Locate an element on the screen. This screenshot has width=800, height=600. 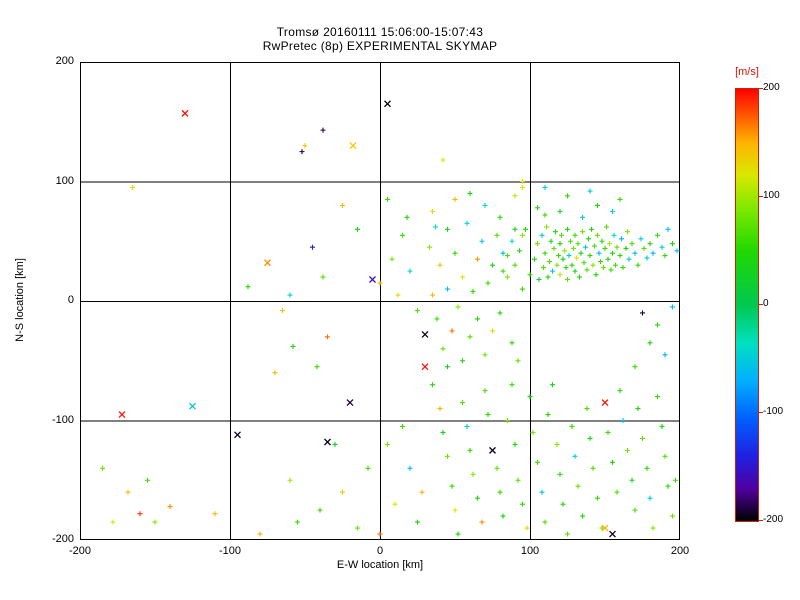
y-tick-label: 200 is located at coordinates (64, 61).